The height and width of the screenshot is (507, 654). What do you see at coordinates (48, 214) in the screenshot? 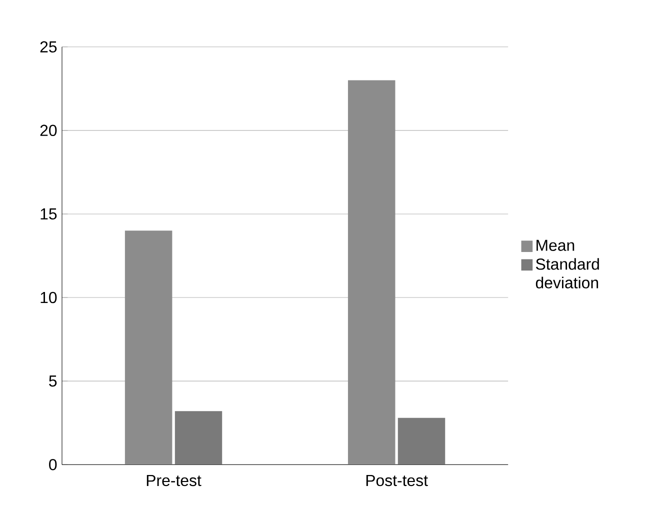
I see `y-tick-label: 15` at bounding box center [48, 214].